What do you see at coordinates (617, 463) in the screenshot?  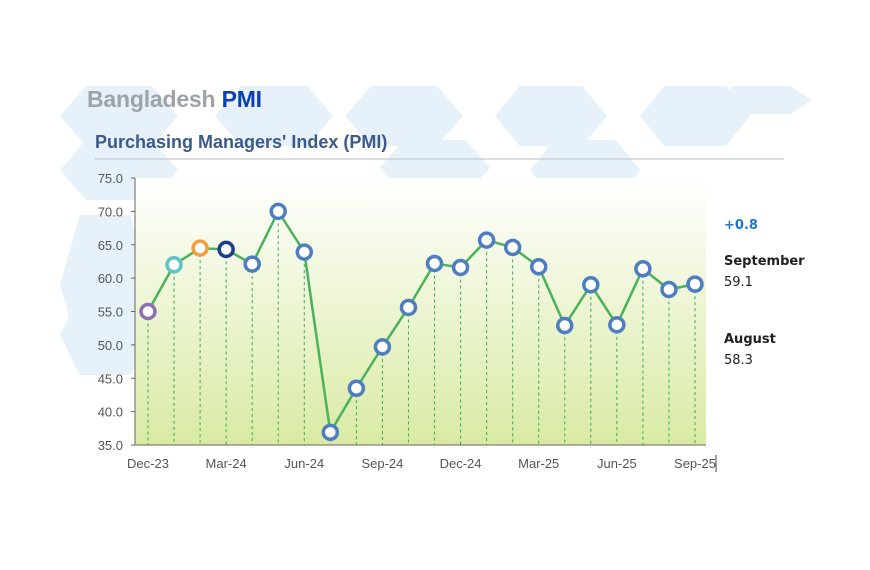 I see `x-tick-label: Jun-25` at bounding box center [617, 463].